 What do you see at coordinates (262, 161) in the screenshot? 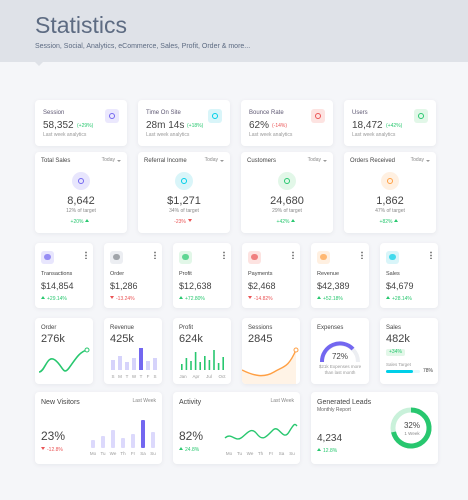
I see `label: Customers` at bounding box center [262, 161].